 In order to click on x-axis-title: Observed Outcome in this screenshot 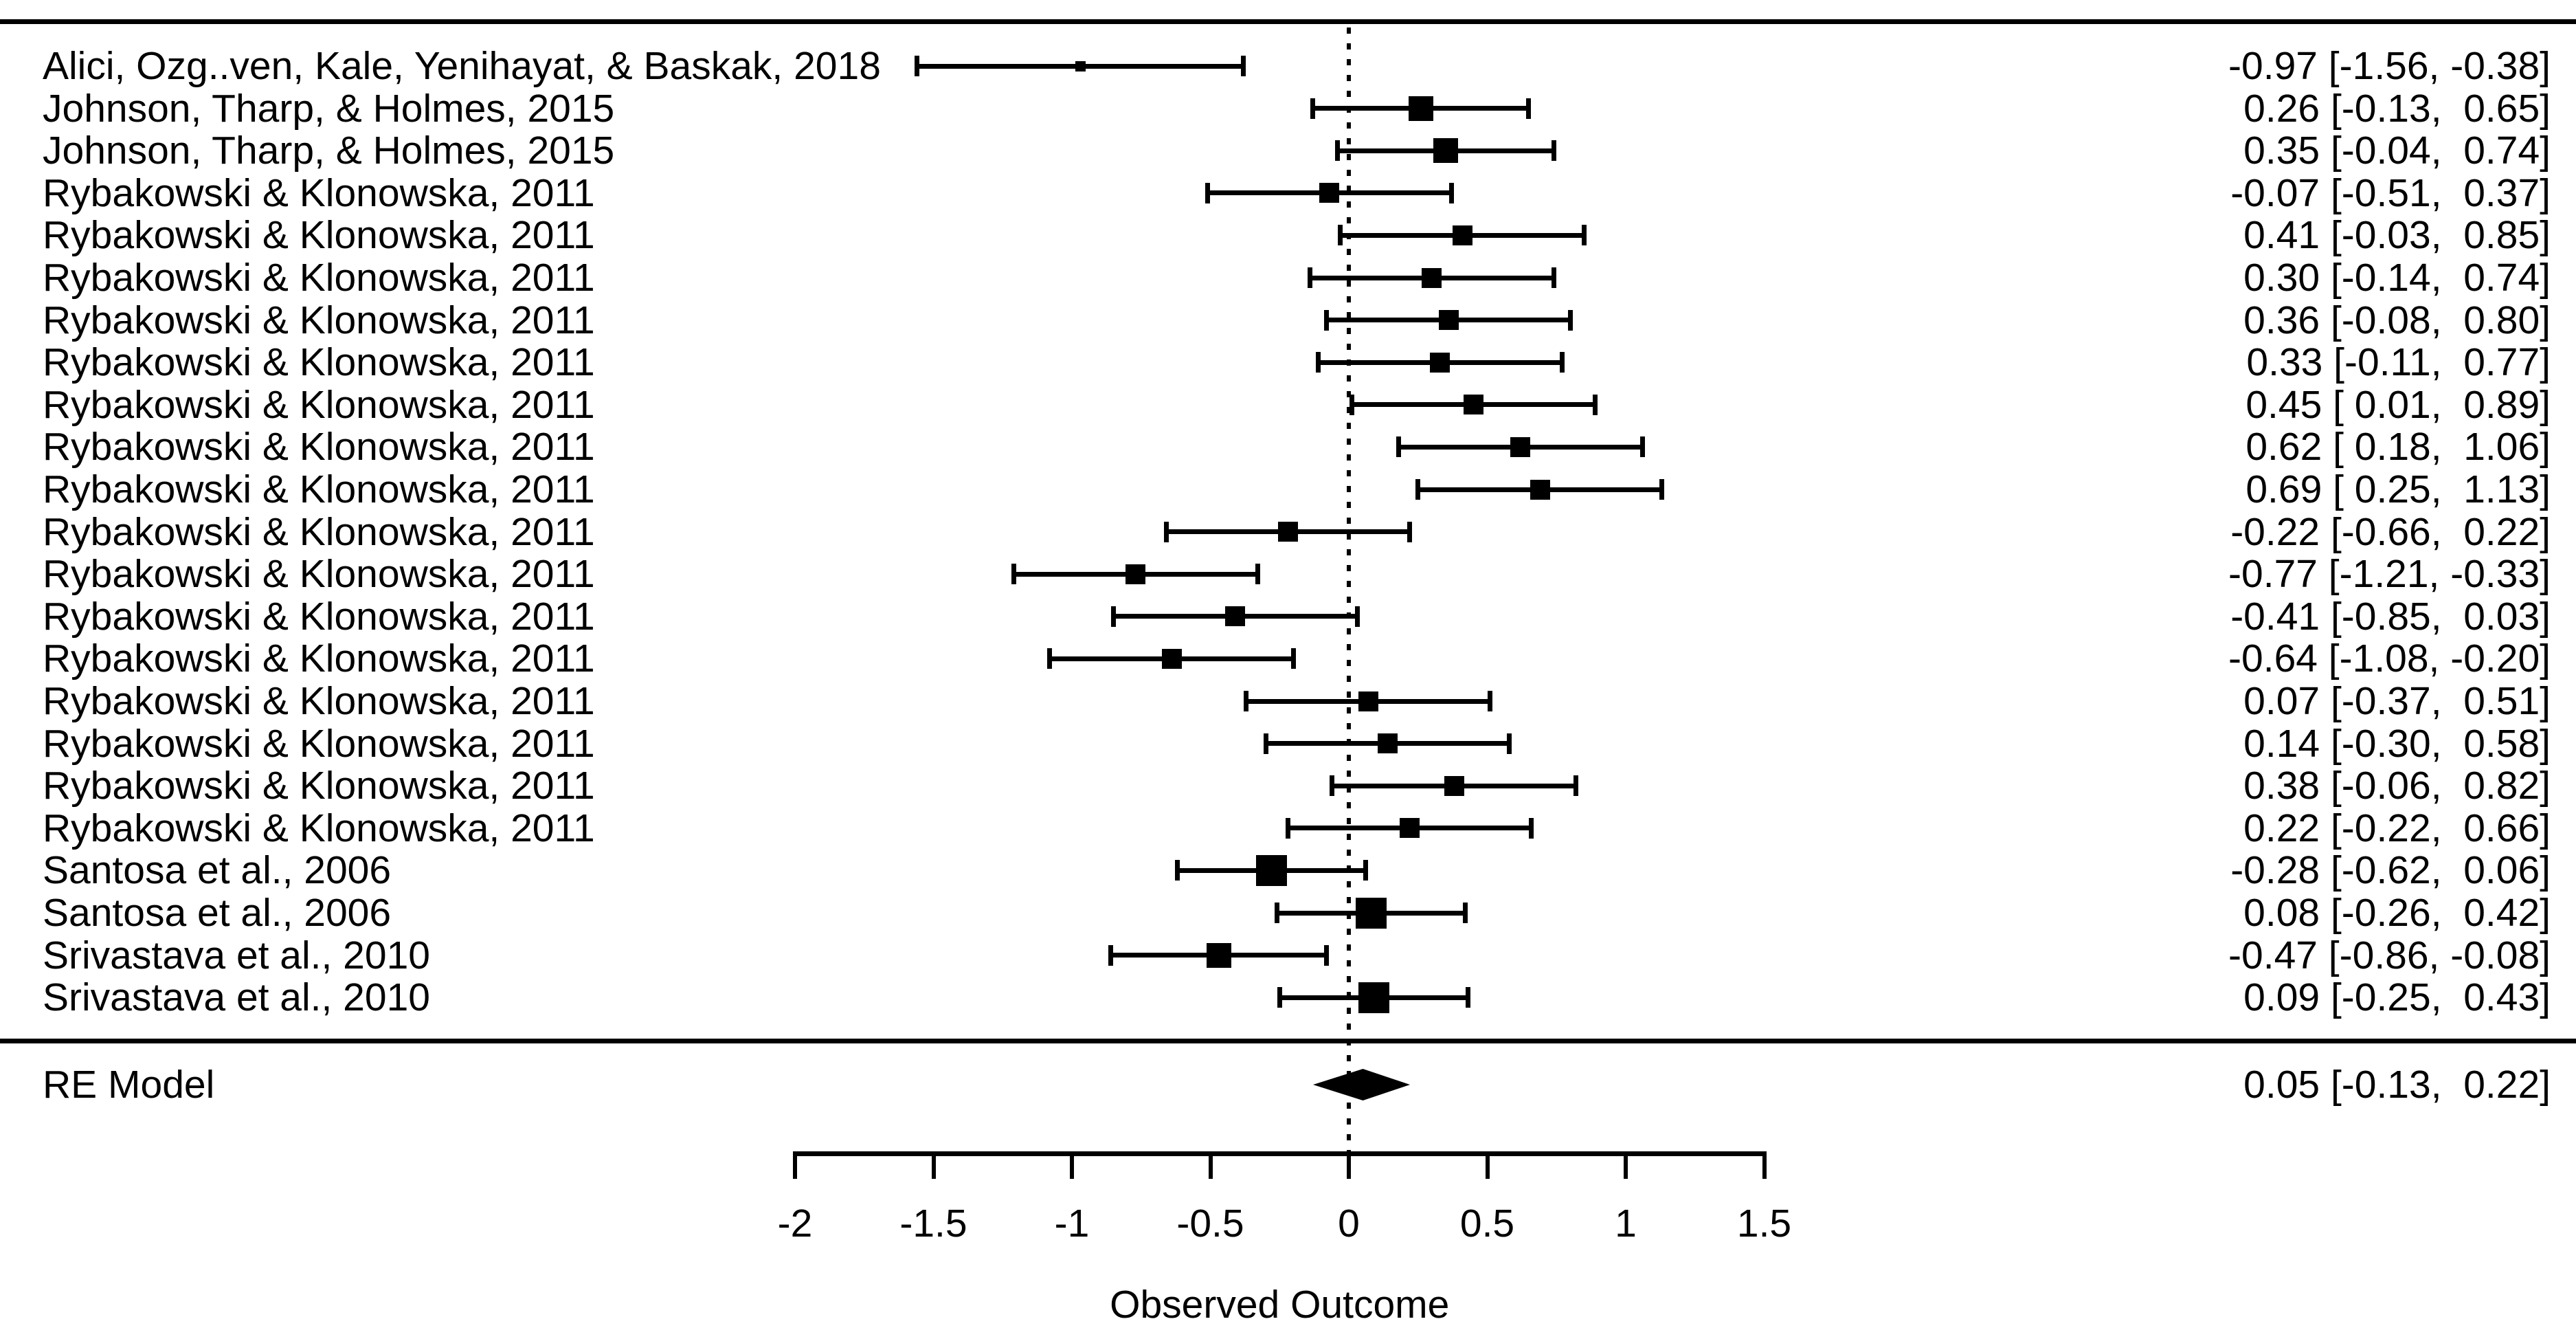, I will do `click(1280, 1305)`.